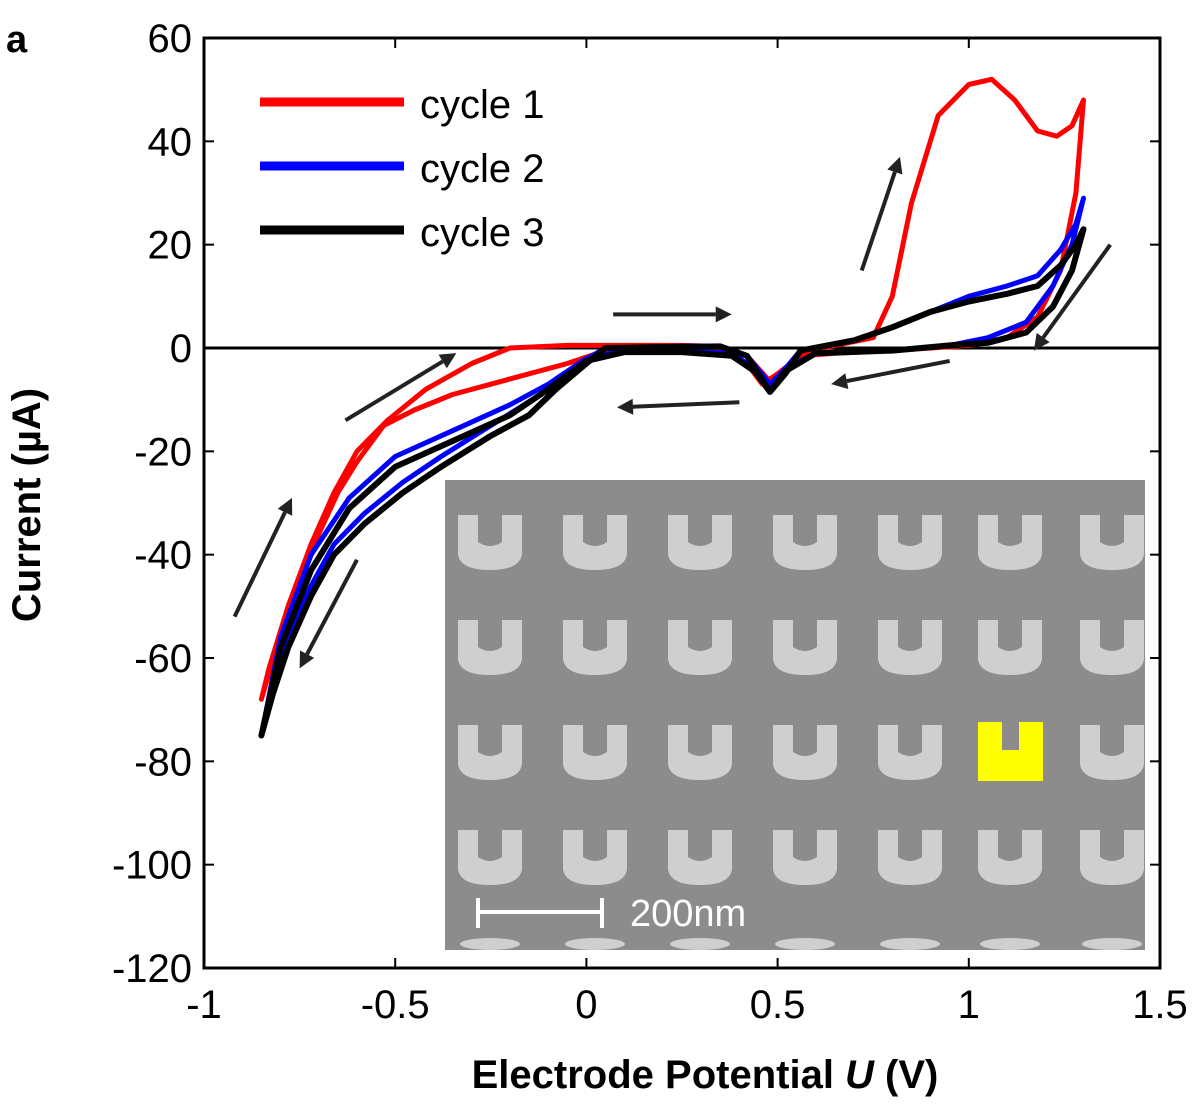 The image size is (1200, 1110). What do you see at coordinates (17, 40) in the screenshot?
I see `panel-label: a` at bounding box center [17, 40].